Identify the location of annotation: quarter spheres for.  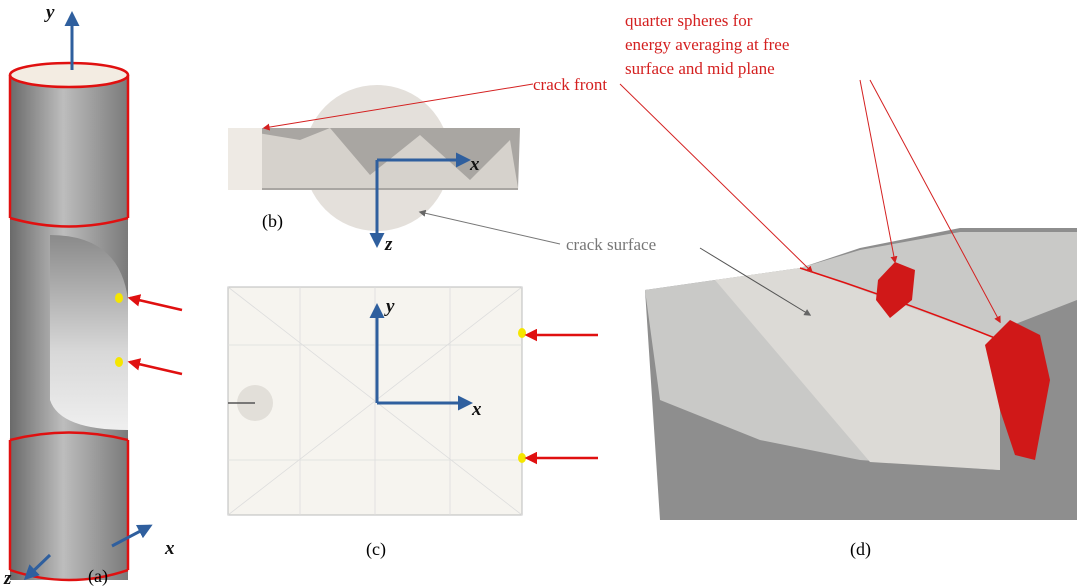
(689, 20).